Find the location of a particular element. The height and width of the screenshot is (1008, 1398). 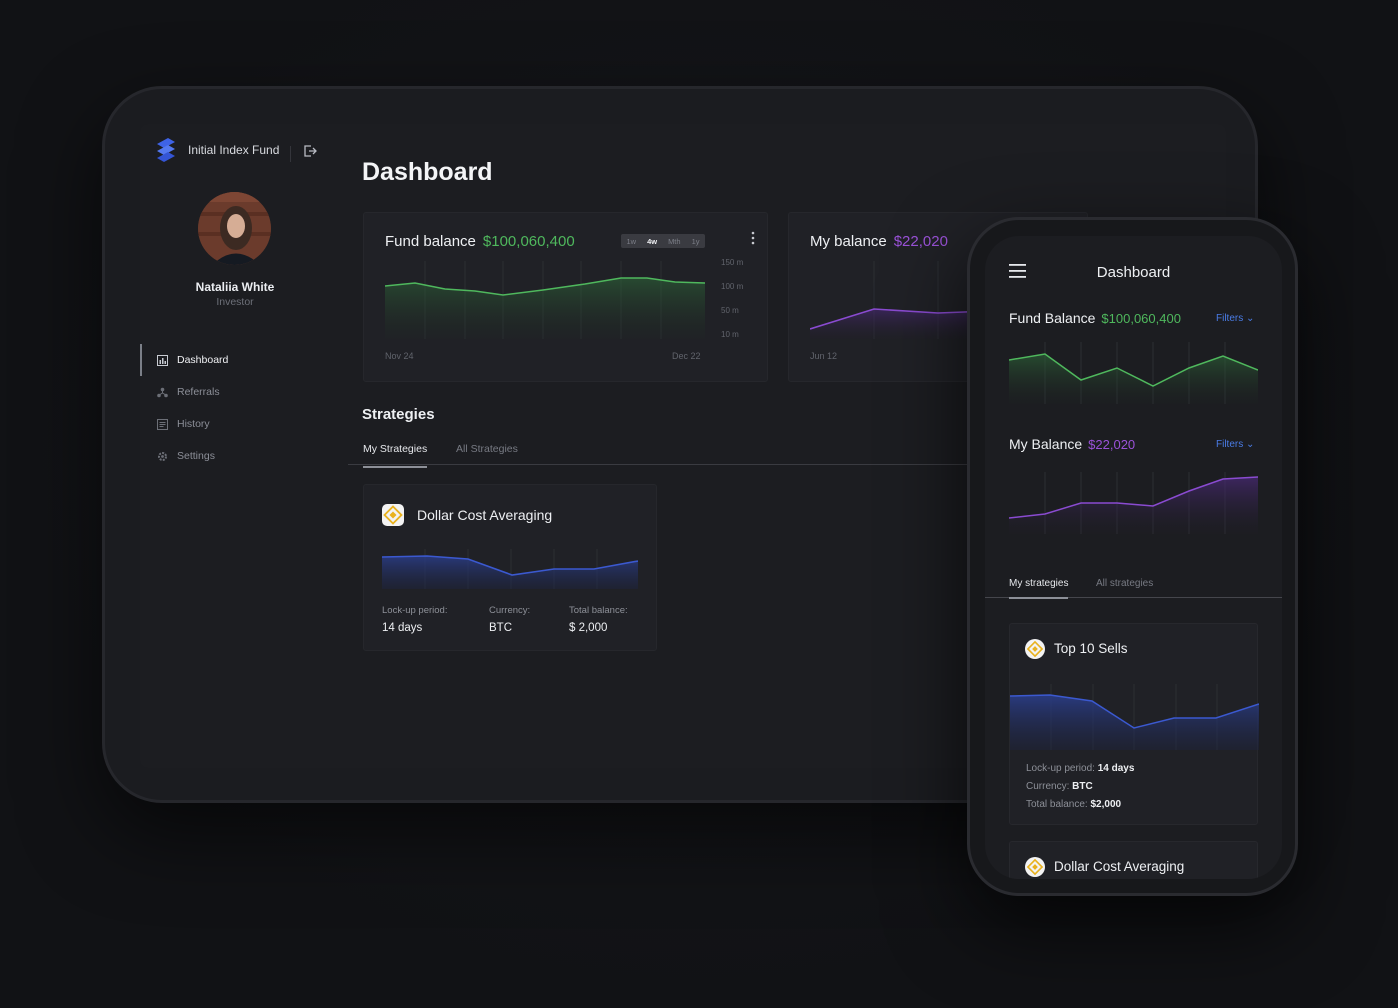

my-balance-label: My balance is located at coordinates (848, 241).